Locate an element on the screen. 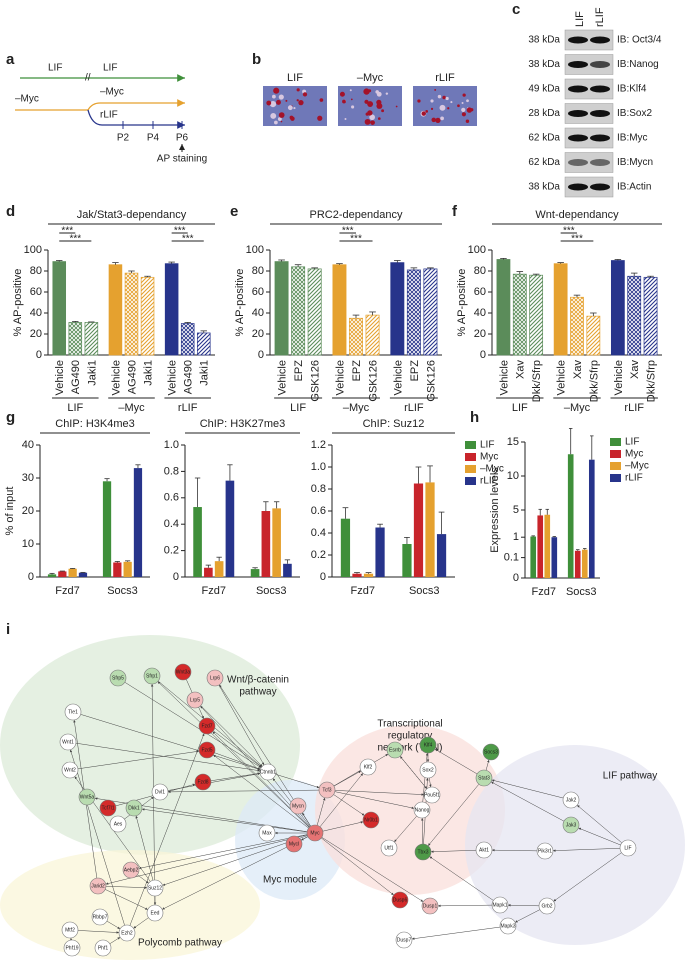  x-tick-label: GSK126 is located at coordinates (316, 381).